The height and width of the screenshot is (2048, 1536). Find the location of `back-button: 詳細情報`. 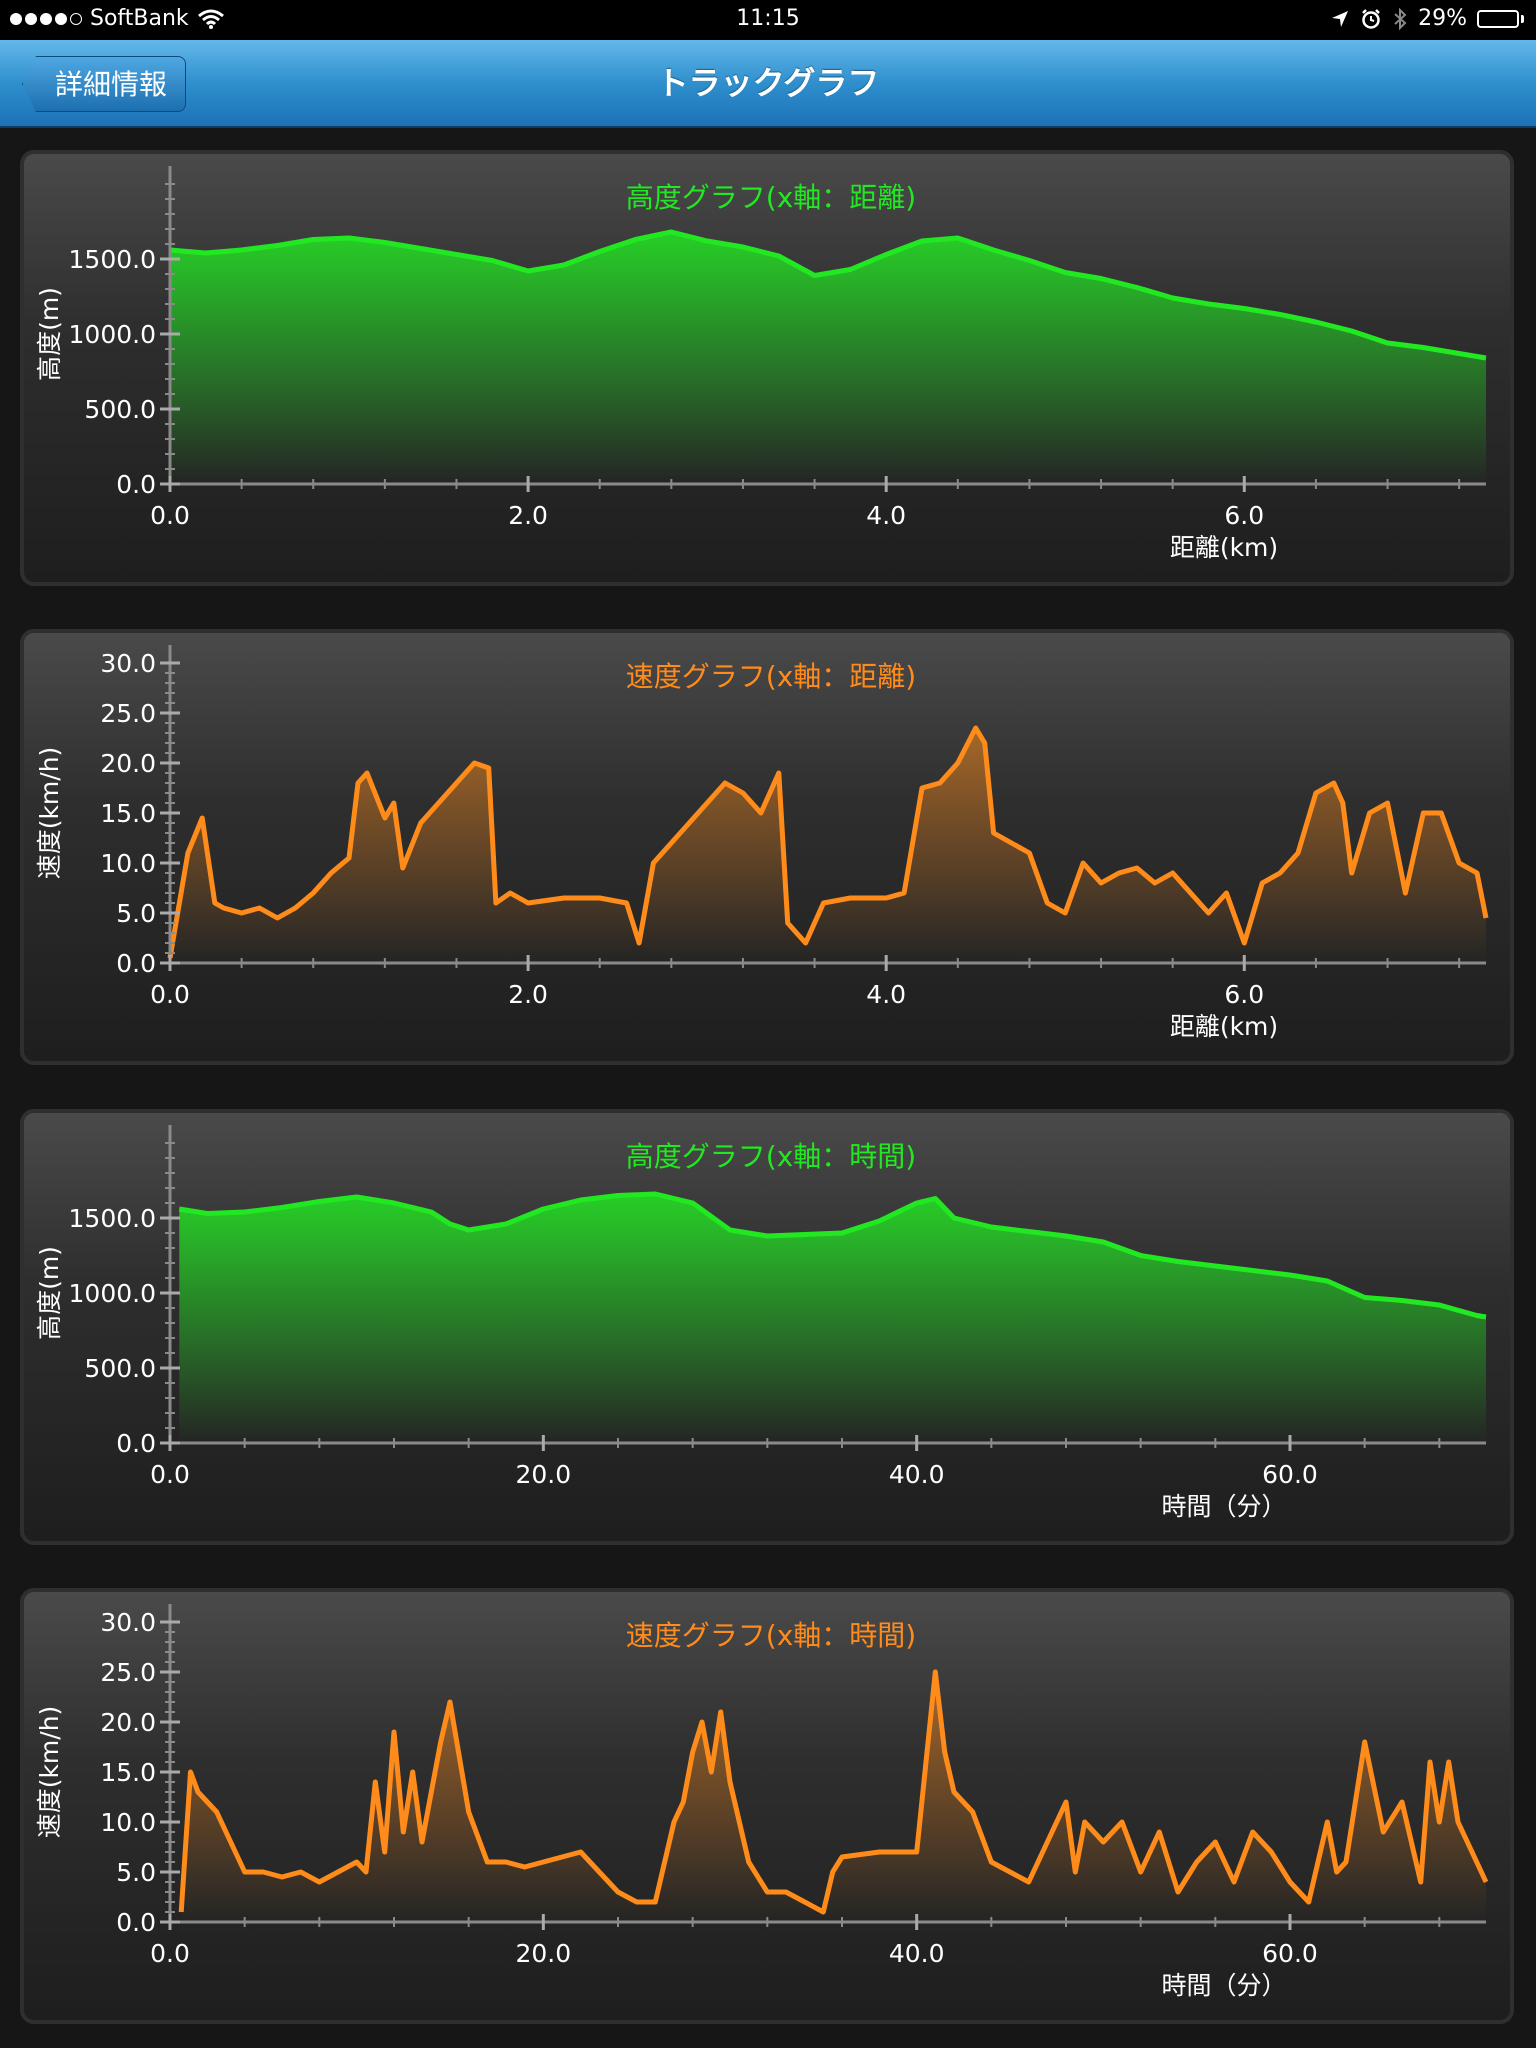

back-button: 詳細情報 is located at coordinates (104, 84).